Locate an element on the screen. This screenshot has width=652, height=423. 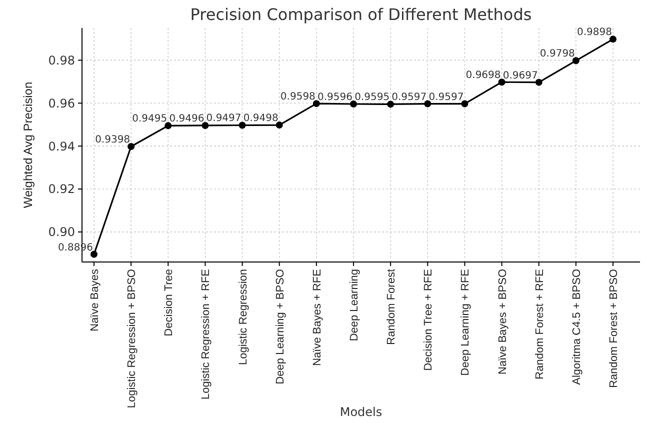
data-label: 0.9598 is located at coordinates (298, 97).